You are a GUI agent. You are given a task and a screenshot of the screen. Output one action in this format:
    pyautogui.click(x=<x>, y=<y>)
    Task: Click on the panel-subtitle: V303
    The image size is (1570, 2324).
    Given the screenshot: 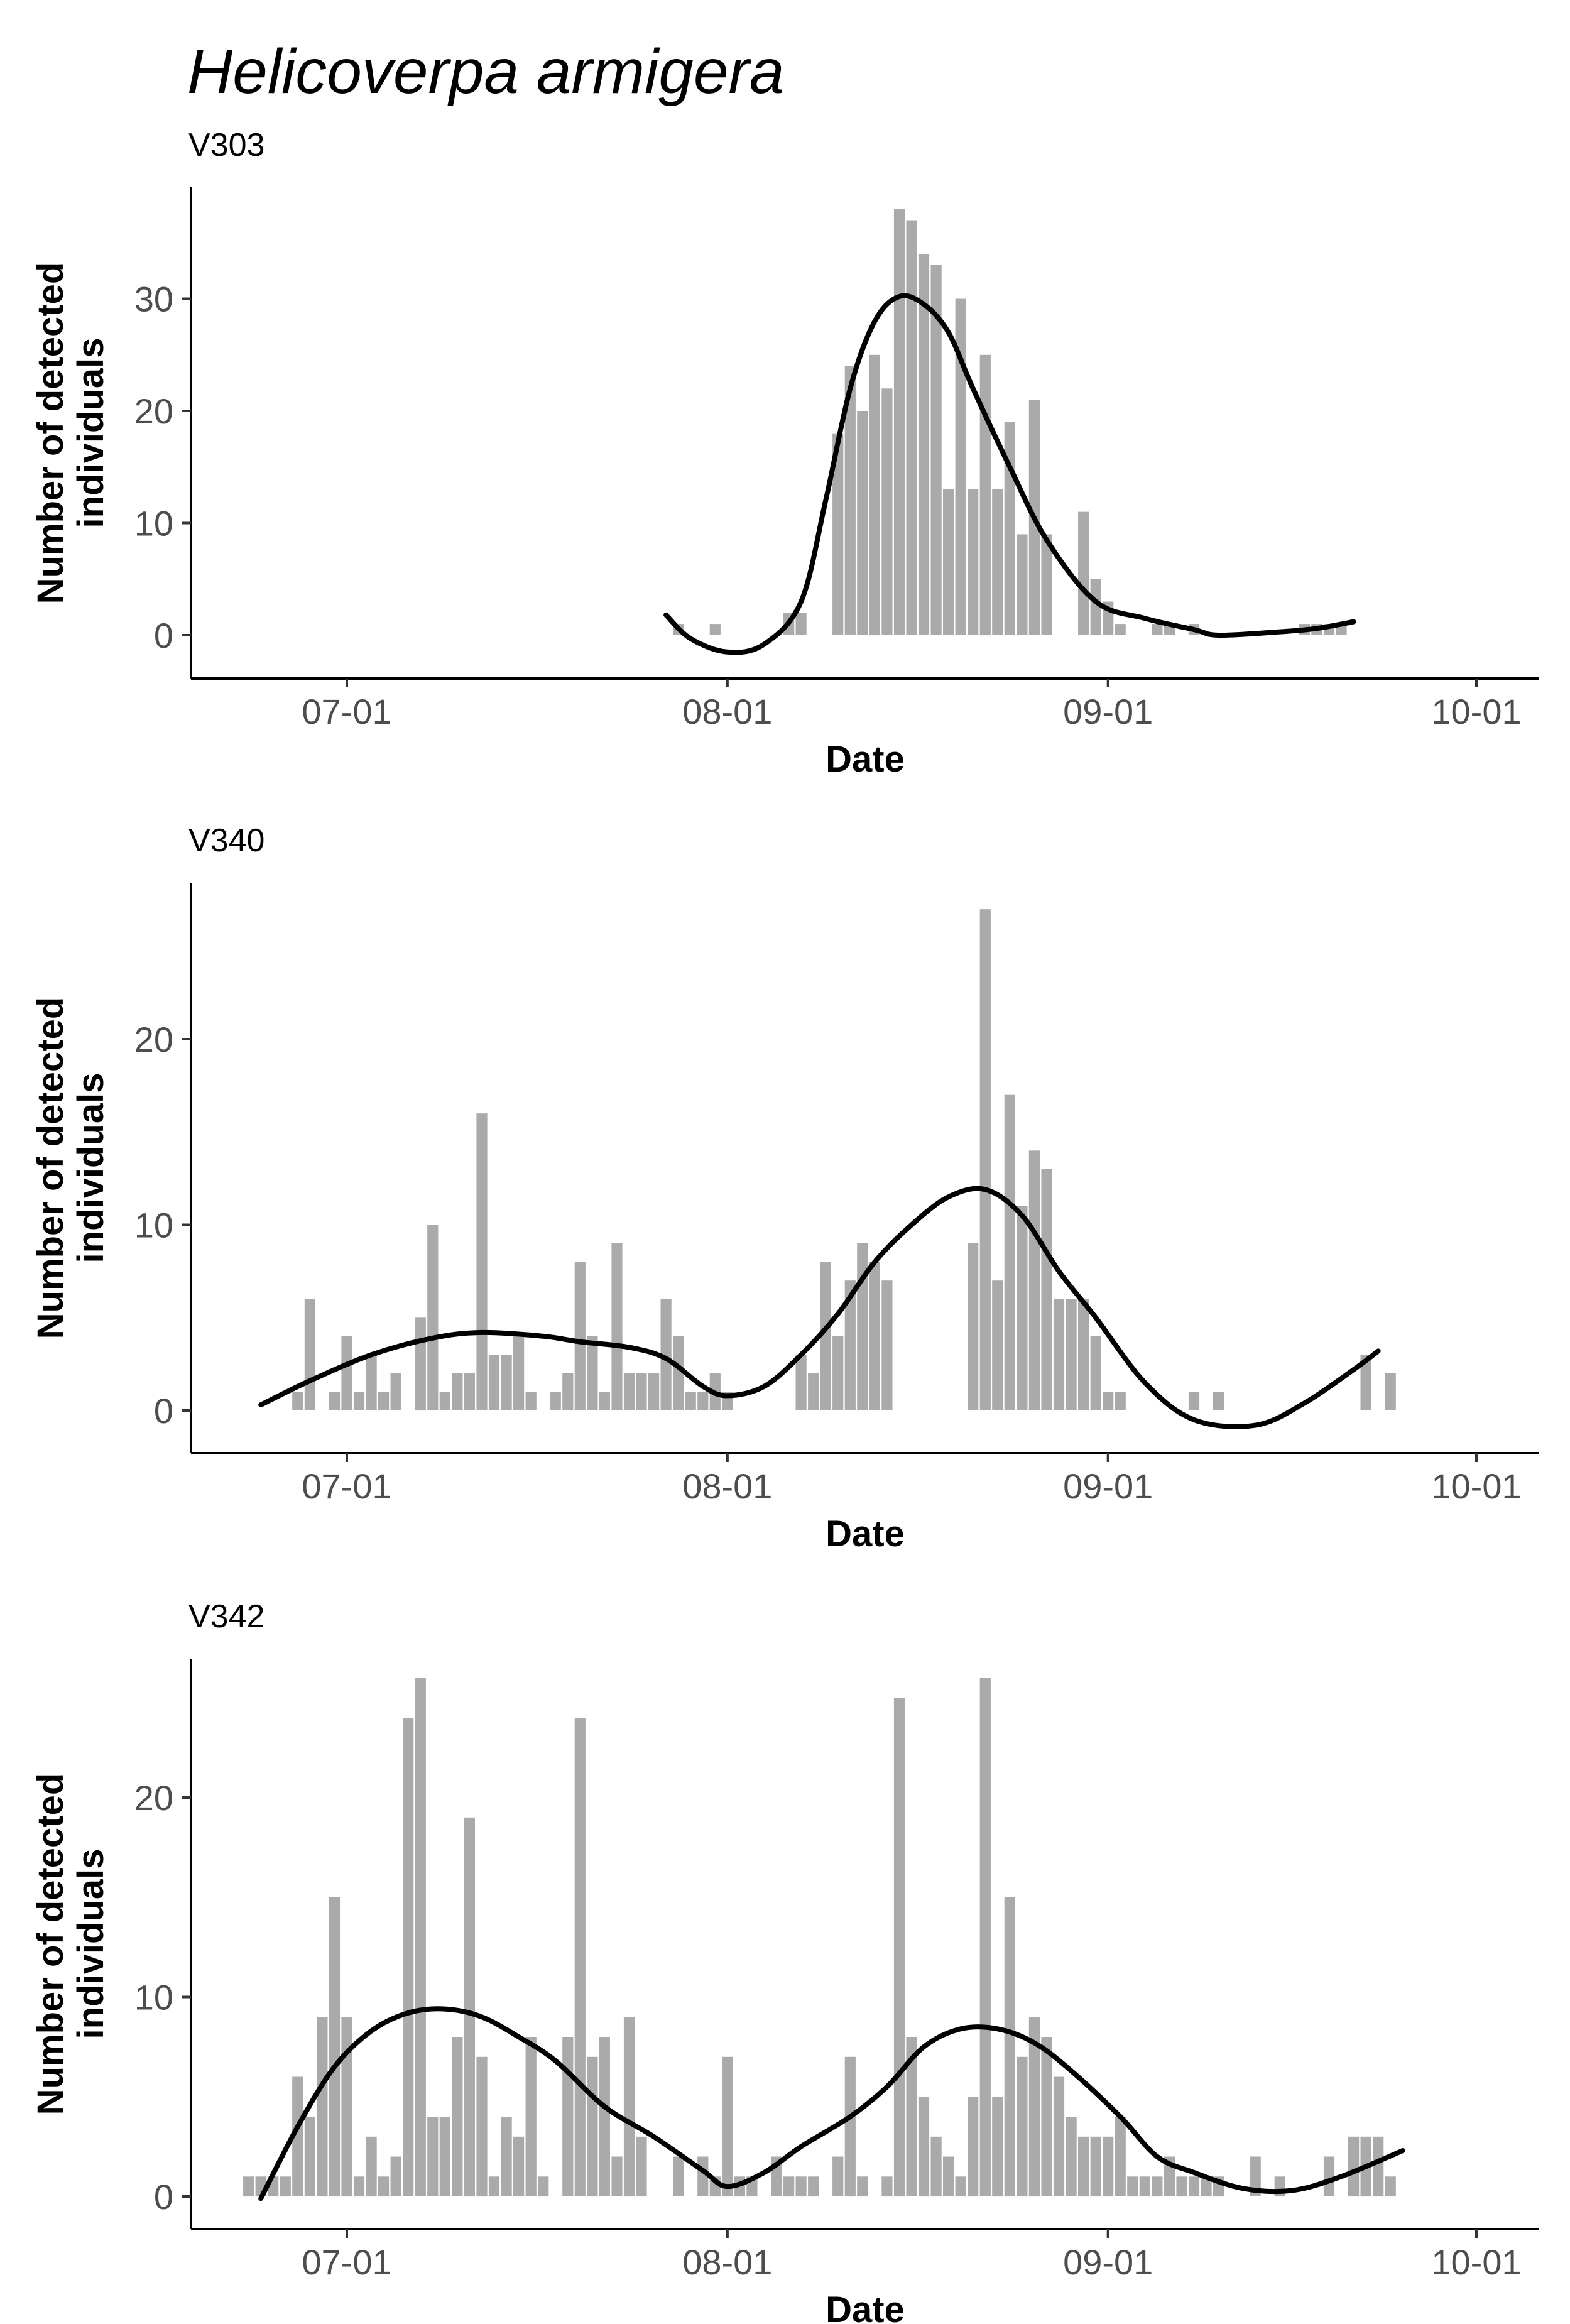 What is the action you would take?
    pyautogui.click(x=226, y=145)
    